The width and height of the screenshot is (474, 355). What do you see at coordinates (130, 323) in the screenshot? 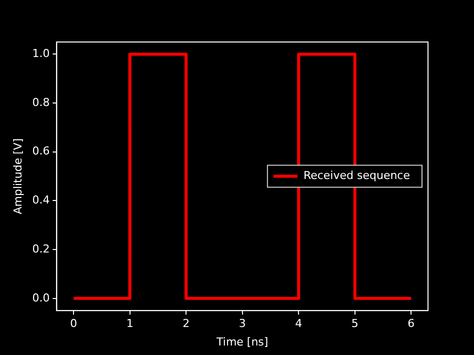
I see `x-tick-label: 1` at bounding box center [130, 323].